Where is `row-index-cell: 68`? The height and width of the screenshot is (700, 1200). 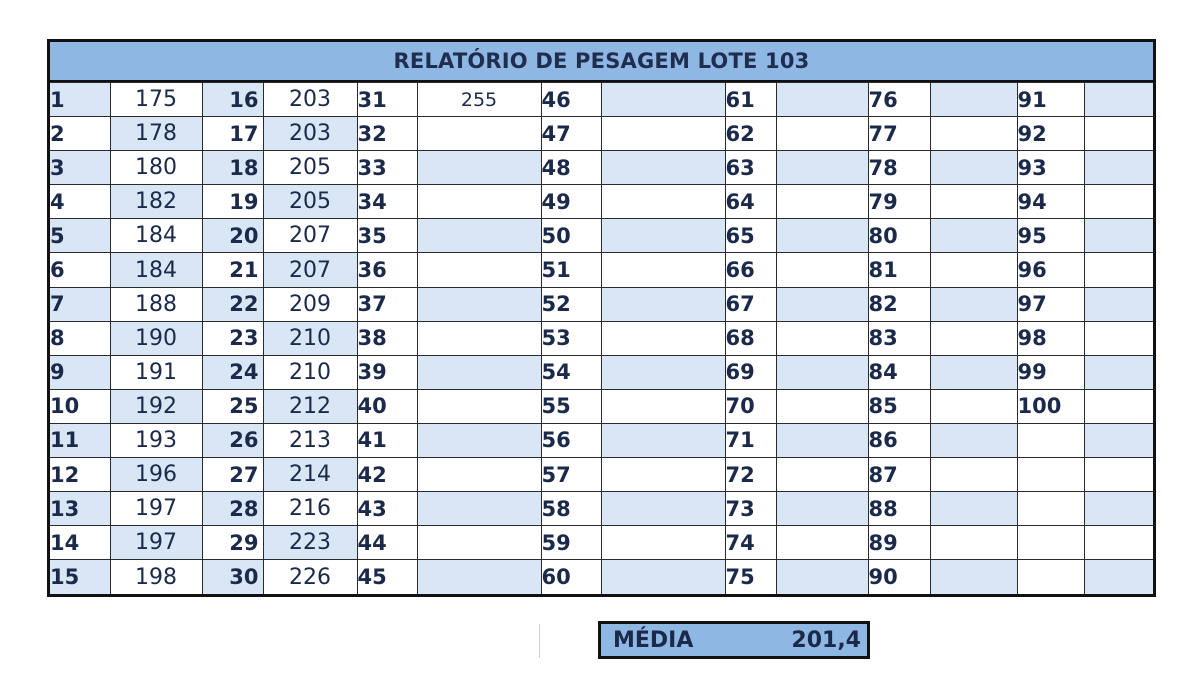 row-index-cell: 68 is located at coordinates (750, 338).